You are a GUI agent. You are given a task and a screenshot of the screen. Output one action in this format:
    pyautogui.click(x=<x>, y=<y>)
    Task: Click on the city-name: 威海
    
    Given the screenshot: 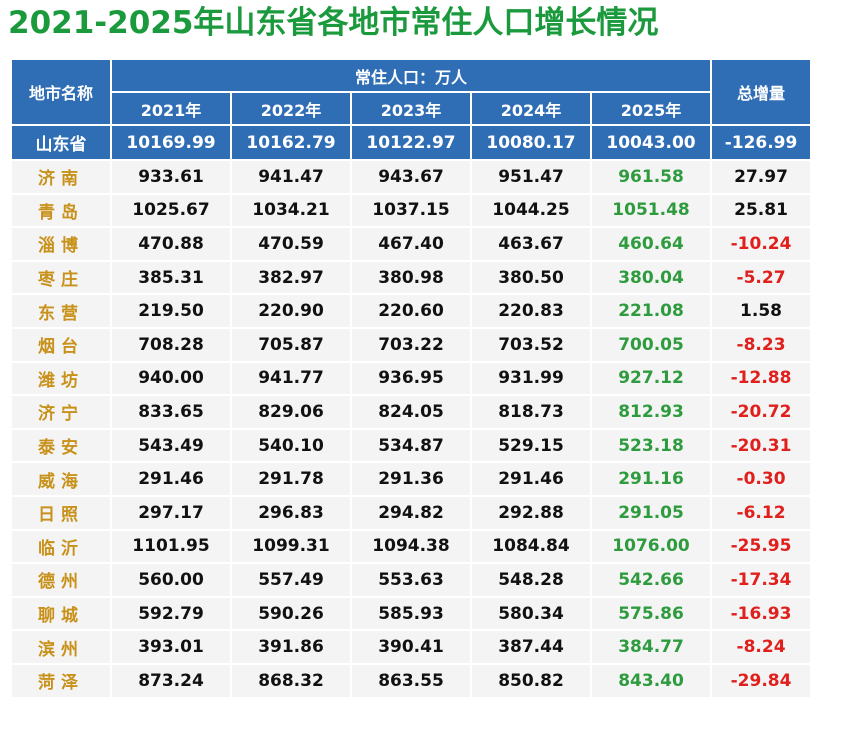 What is the action you would take?
    pyautogui.click(x=61, y=479)
    